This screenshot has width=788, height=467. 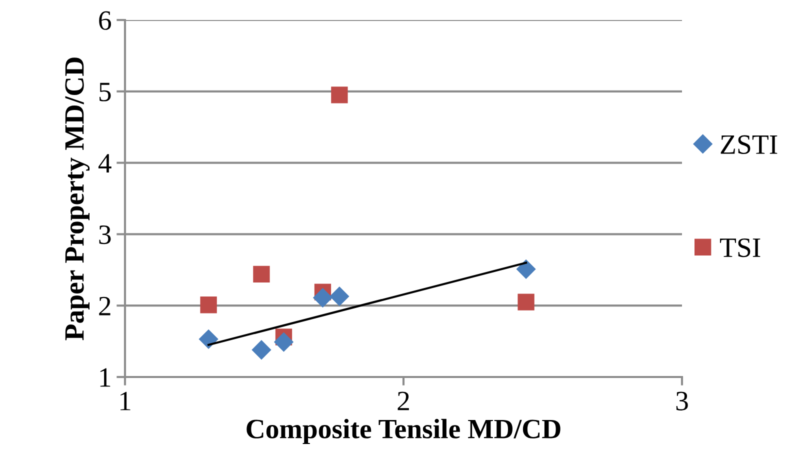 What do you see at coordinates (77, 199) in the screenshot?
I see `y-axis-title: Paper Property MD/CD` at bounding box center [77, 199].